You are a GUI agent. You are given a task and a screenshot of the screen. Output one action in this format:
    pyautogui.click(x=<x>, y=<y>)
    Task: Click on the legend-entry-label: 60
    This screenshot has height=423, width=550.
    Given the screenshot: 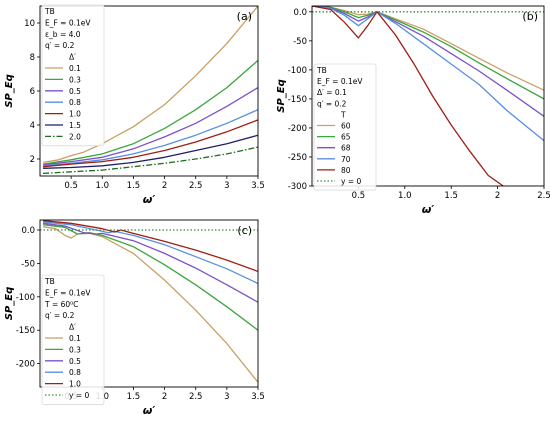 What is the action you would take?
    pyautogui.click(x=346, y=126)
    